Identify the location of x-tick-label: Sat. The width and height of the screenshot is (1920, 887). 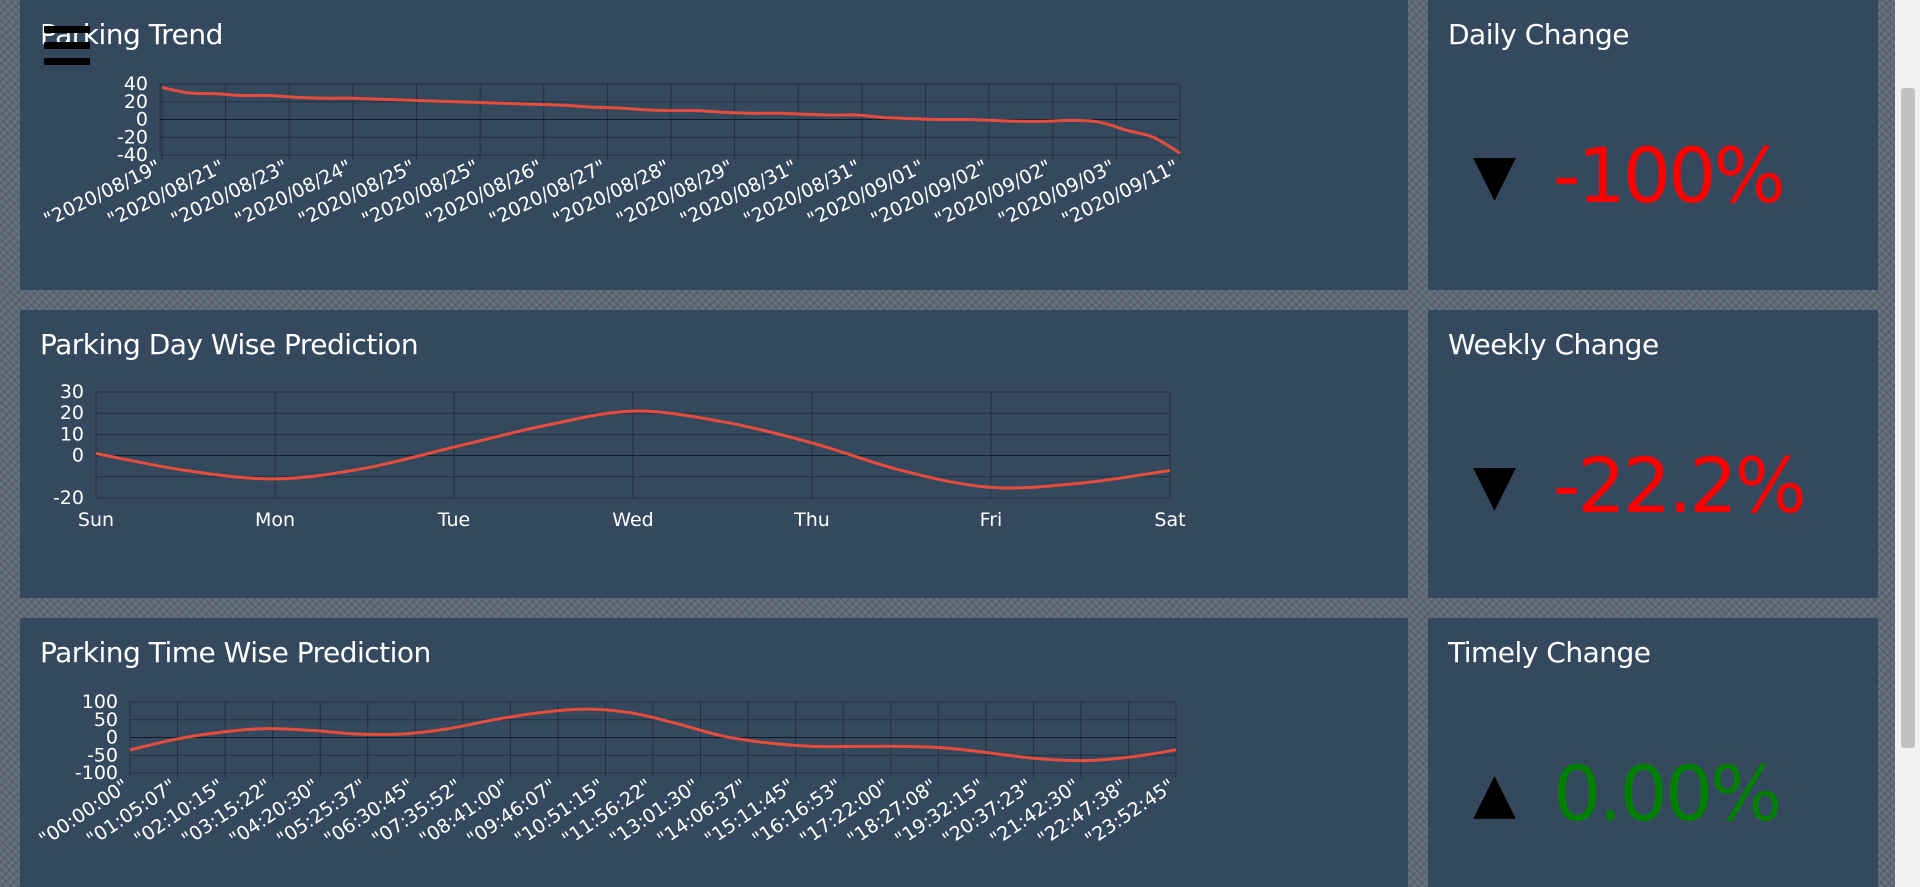
(1169, 520).